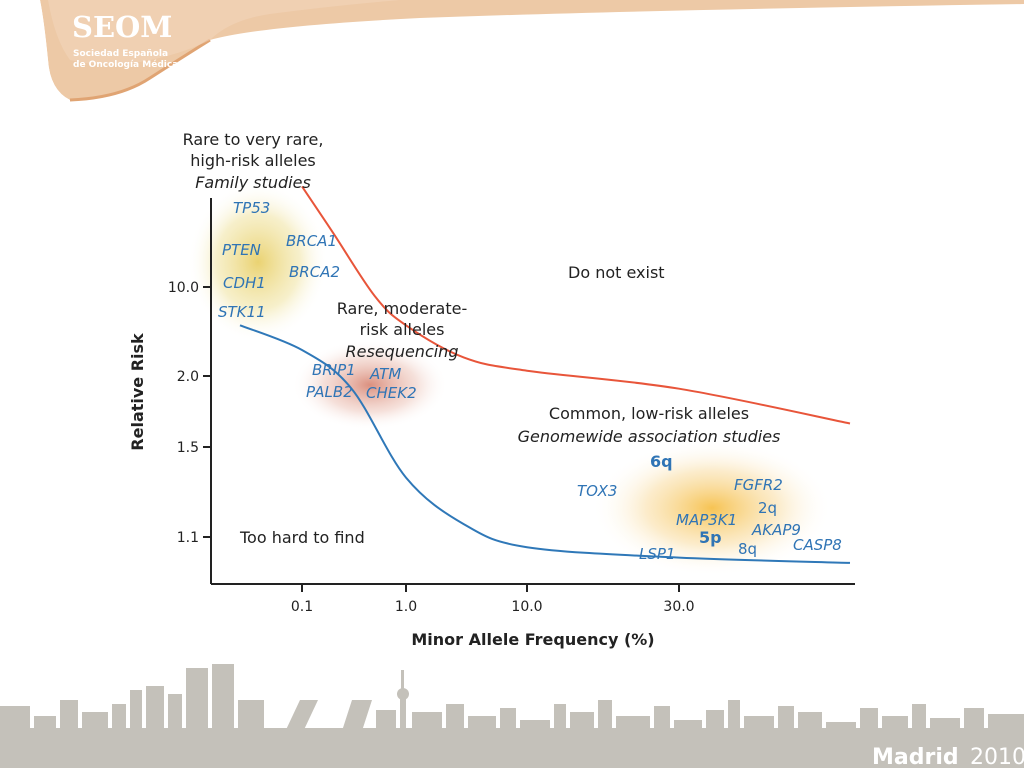 The image size is (1024, 768). I want to click on gene-label-cdh1: CDH1, so click(244, 283).